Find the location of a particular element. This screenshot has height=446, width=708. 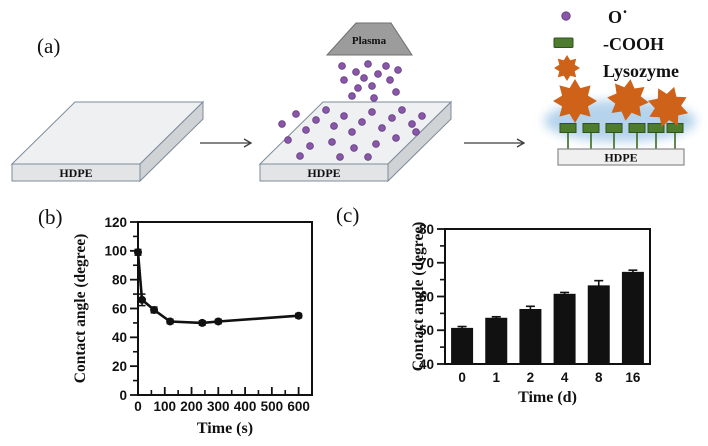

x-tick-label: 500 is located at coordinates (272, 406).